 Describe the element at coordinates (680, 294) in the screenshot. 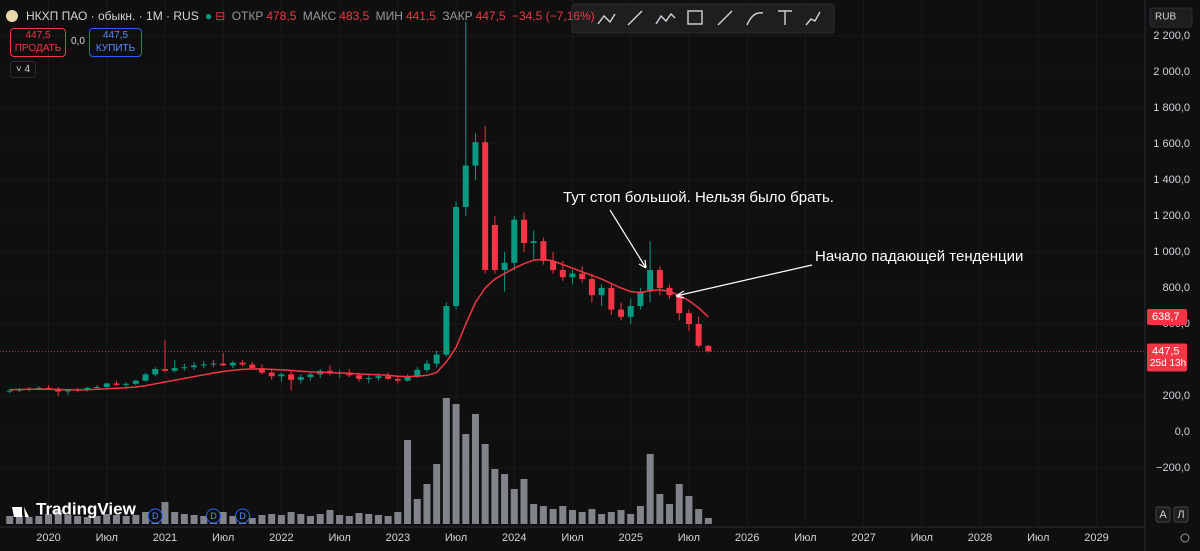

I see `arrowhead` at that location.